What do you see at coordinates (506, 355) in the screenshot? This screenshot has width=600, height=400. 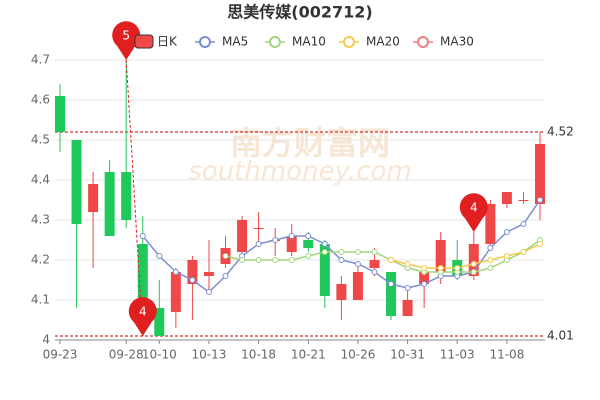 I see `x-tick-label: 11-08` at bounding box center [506, 355].